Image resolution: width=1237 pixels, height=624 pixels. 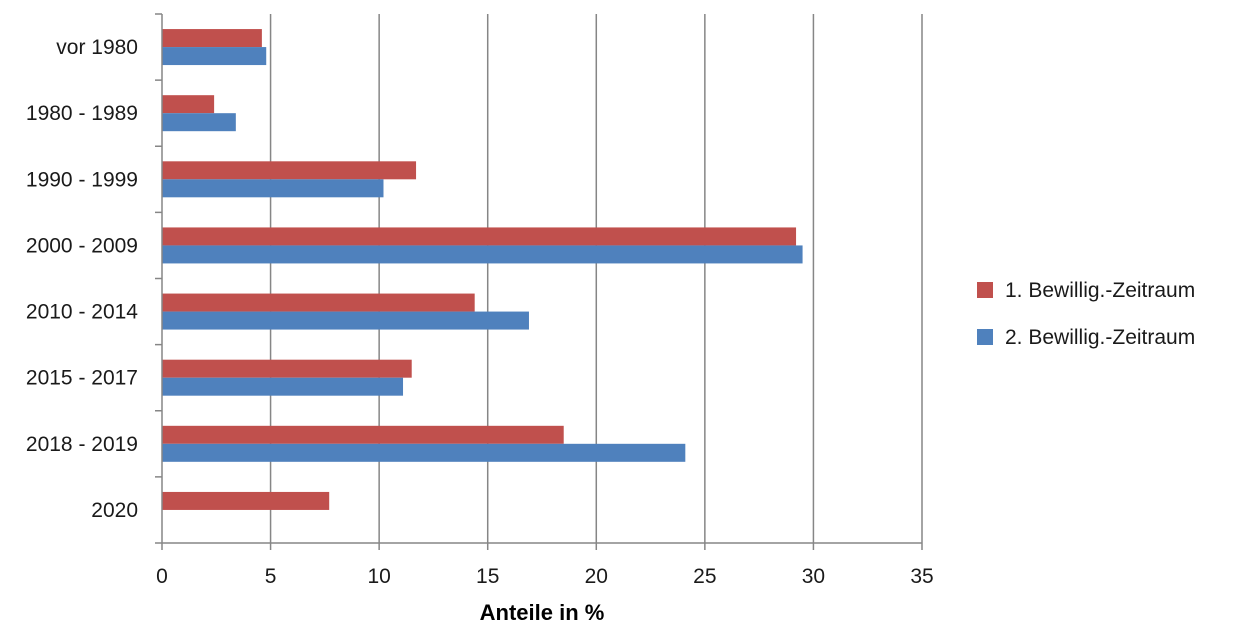 What do you see at coordinates (271, 576) in the screenshot?
I see `x-tick-label: 5` at bounding box center [271, 576].